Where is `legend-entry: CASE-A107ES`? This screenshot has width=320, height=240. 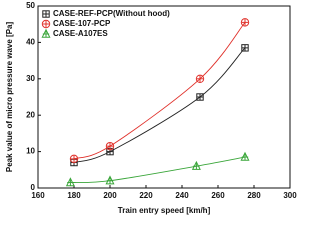 legend-entry: CASE-A107ES is located at coordinates (80, 33).